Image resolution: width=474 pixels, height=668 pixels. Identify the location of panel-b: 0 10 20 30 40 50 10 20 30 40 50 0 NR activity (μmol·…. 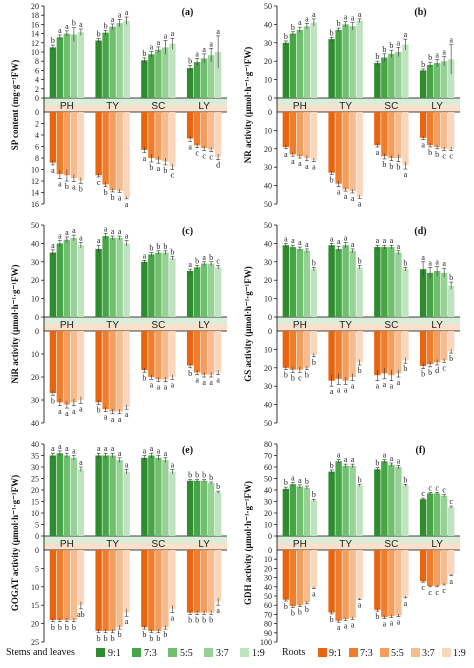
(351, 105).